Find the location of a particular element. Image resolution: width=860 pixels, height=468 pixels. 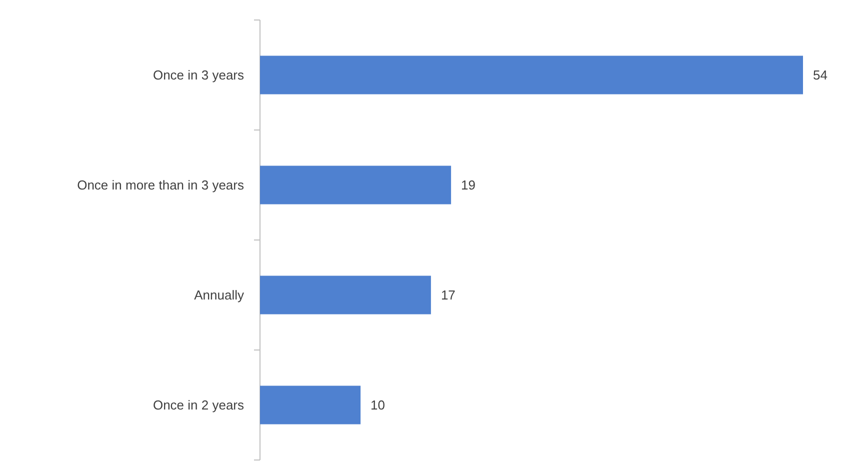

data-label: 17 is located at coordinates (448, 295).